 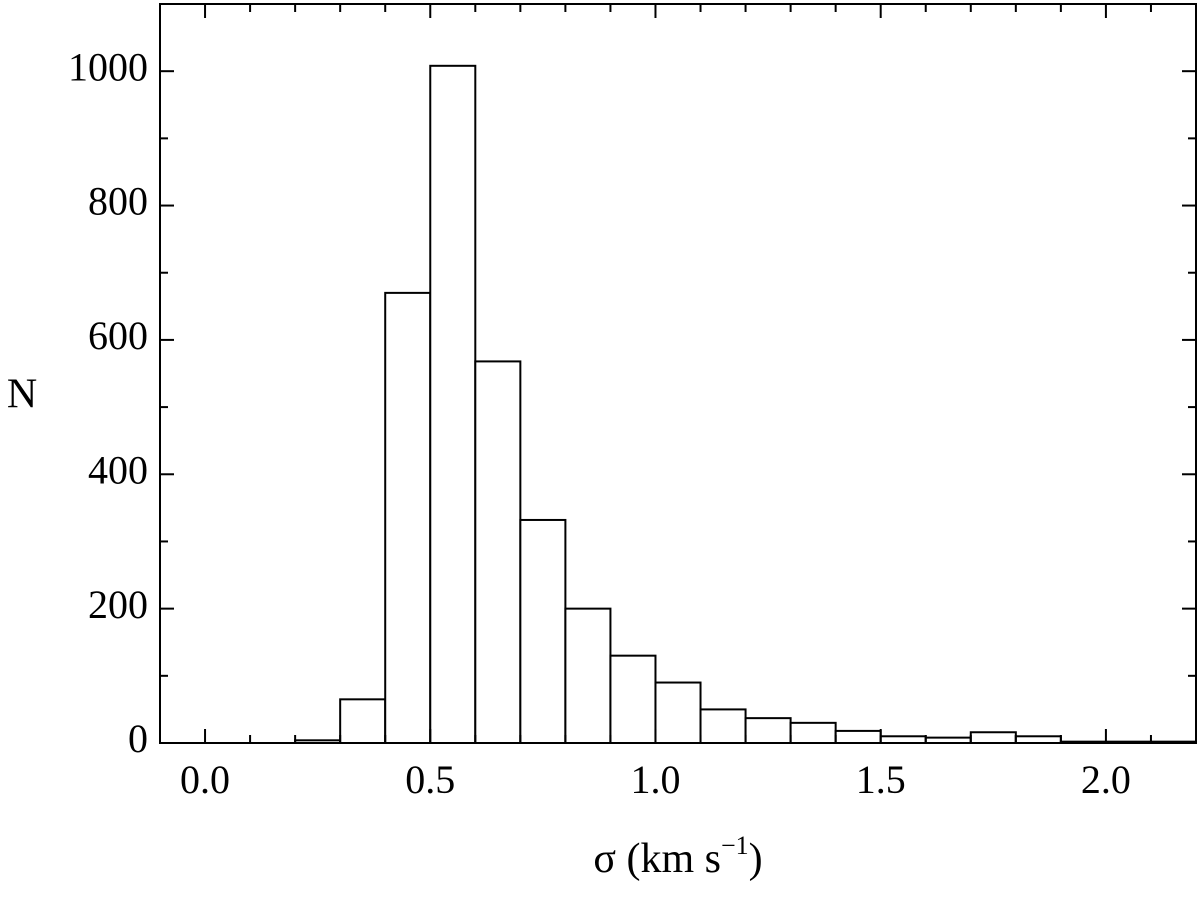 I want to click on y-tick-label: 1000, so click(x=108, y=66).